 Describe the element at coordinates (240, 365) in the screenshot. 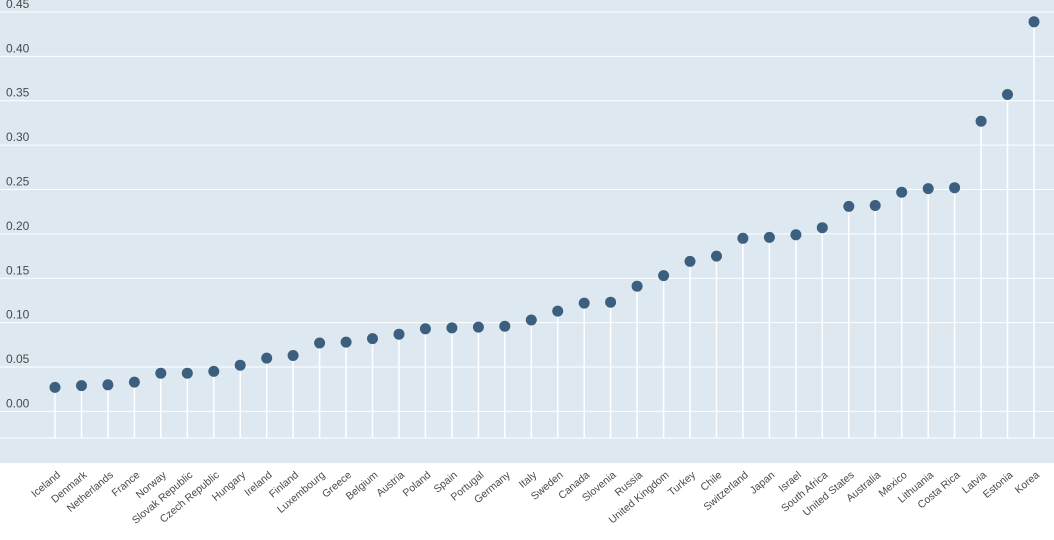

I see `data-point-hungary` at that location.